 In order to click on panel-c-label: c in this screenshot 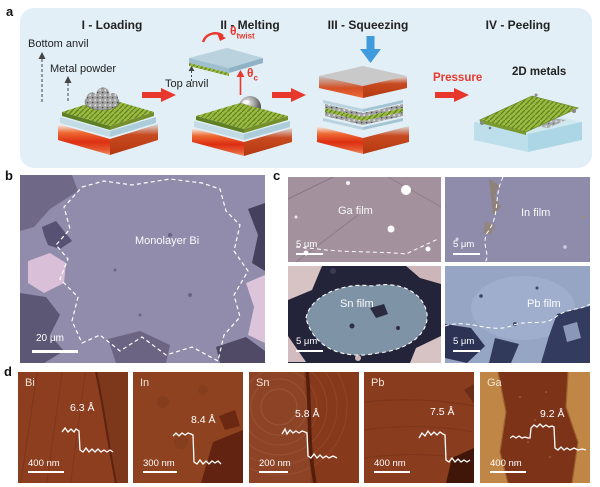, I will do `click(277, 175)`.